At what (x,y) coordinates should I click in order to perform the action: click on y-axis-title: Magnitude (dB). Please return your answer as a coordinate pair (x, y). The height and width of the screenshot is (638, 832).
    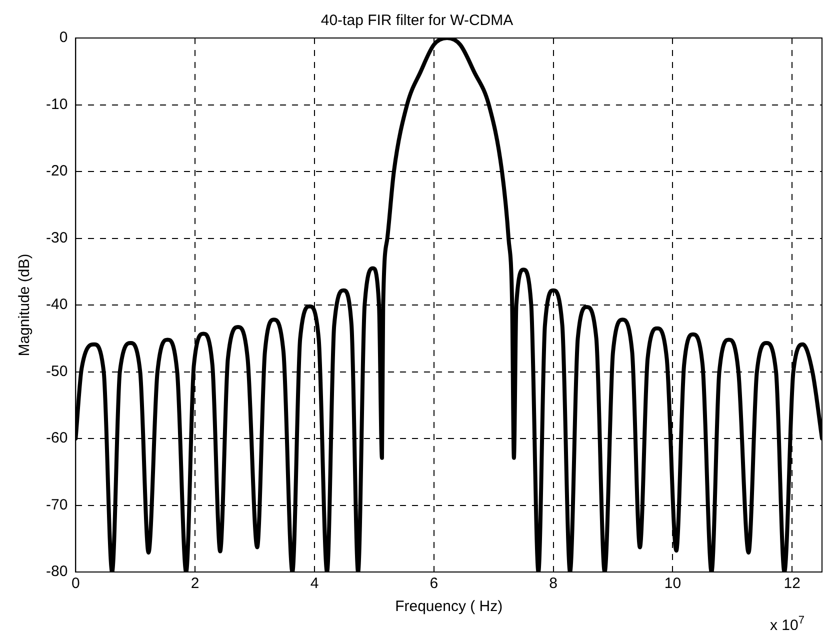
    Looking at the image, I should click on (25, 305).